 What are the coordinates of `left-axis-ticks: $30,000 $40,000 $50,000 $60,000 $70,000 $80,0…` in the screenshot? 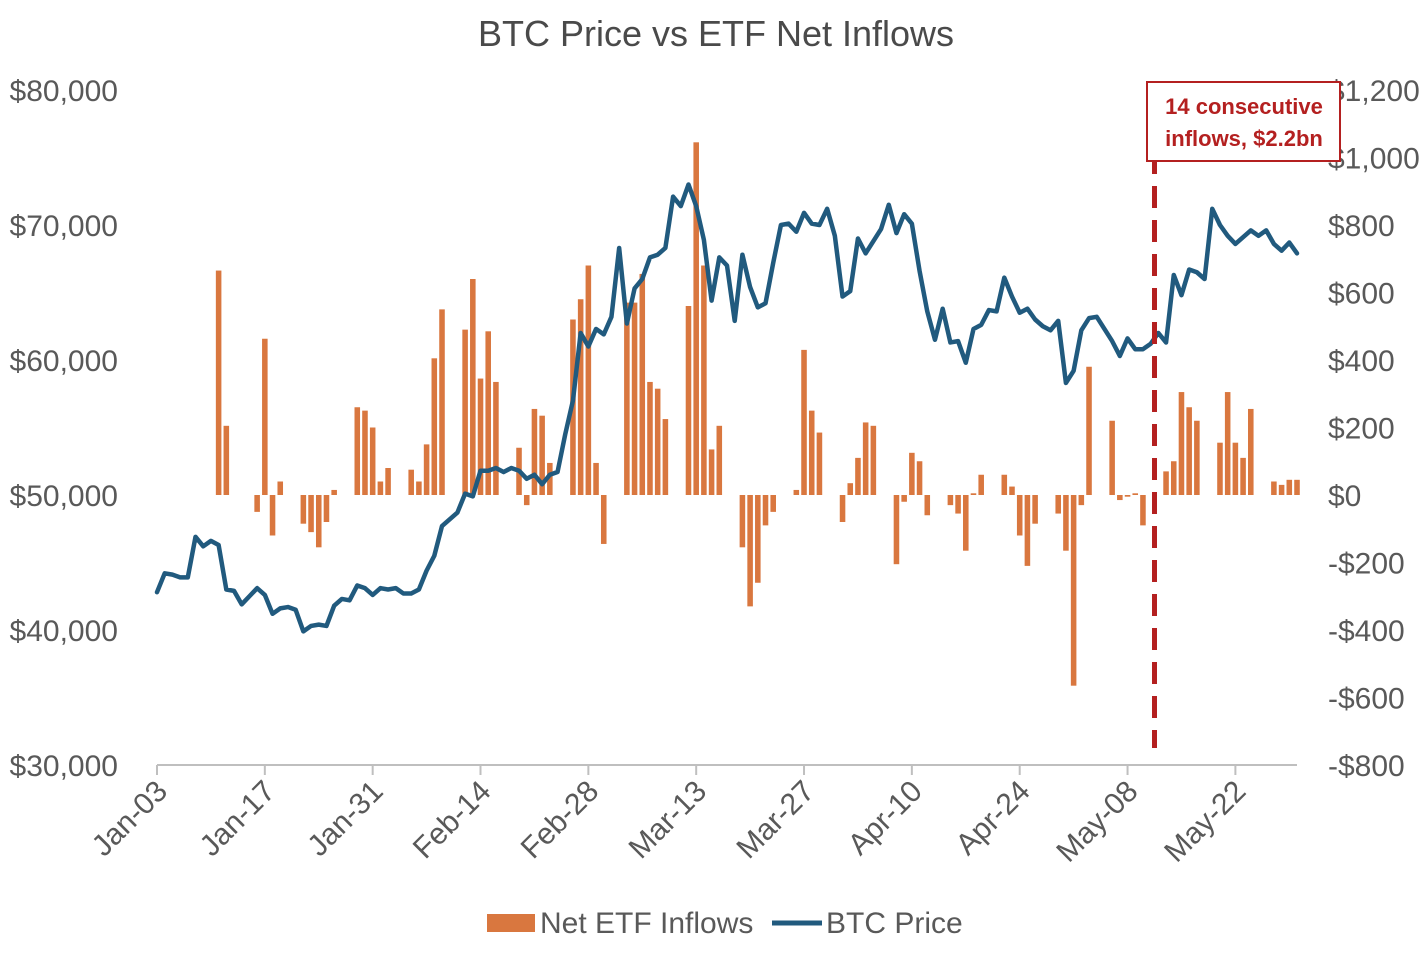 It's located at (64, 429).